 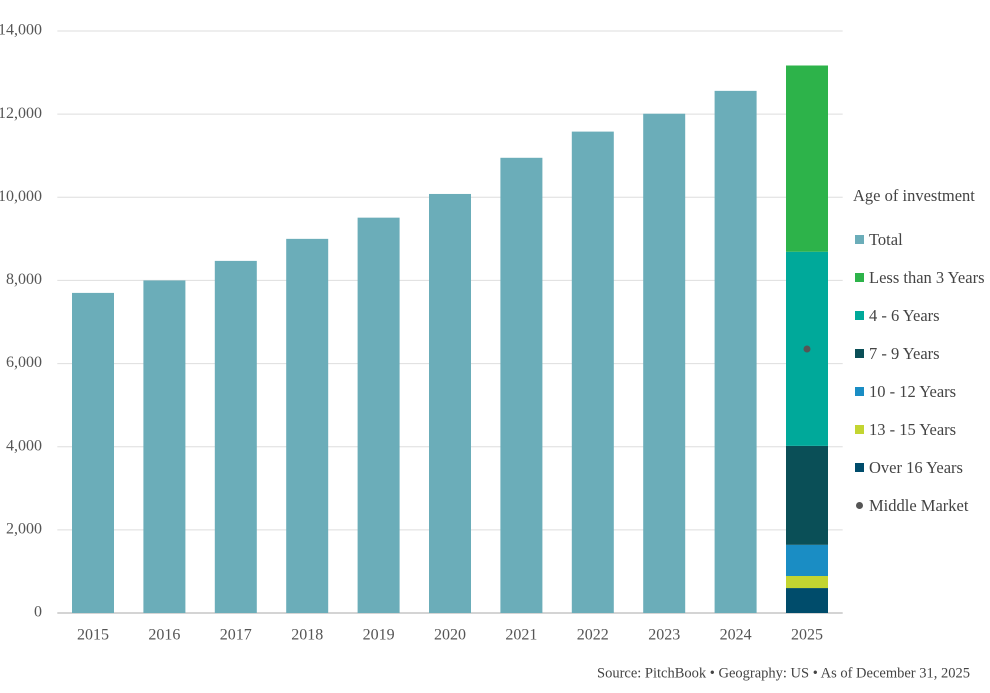 I want to click on legend-item: 10 - 12 Years, so click(x=921, y=401).